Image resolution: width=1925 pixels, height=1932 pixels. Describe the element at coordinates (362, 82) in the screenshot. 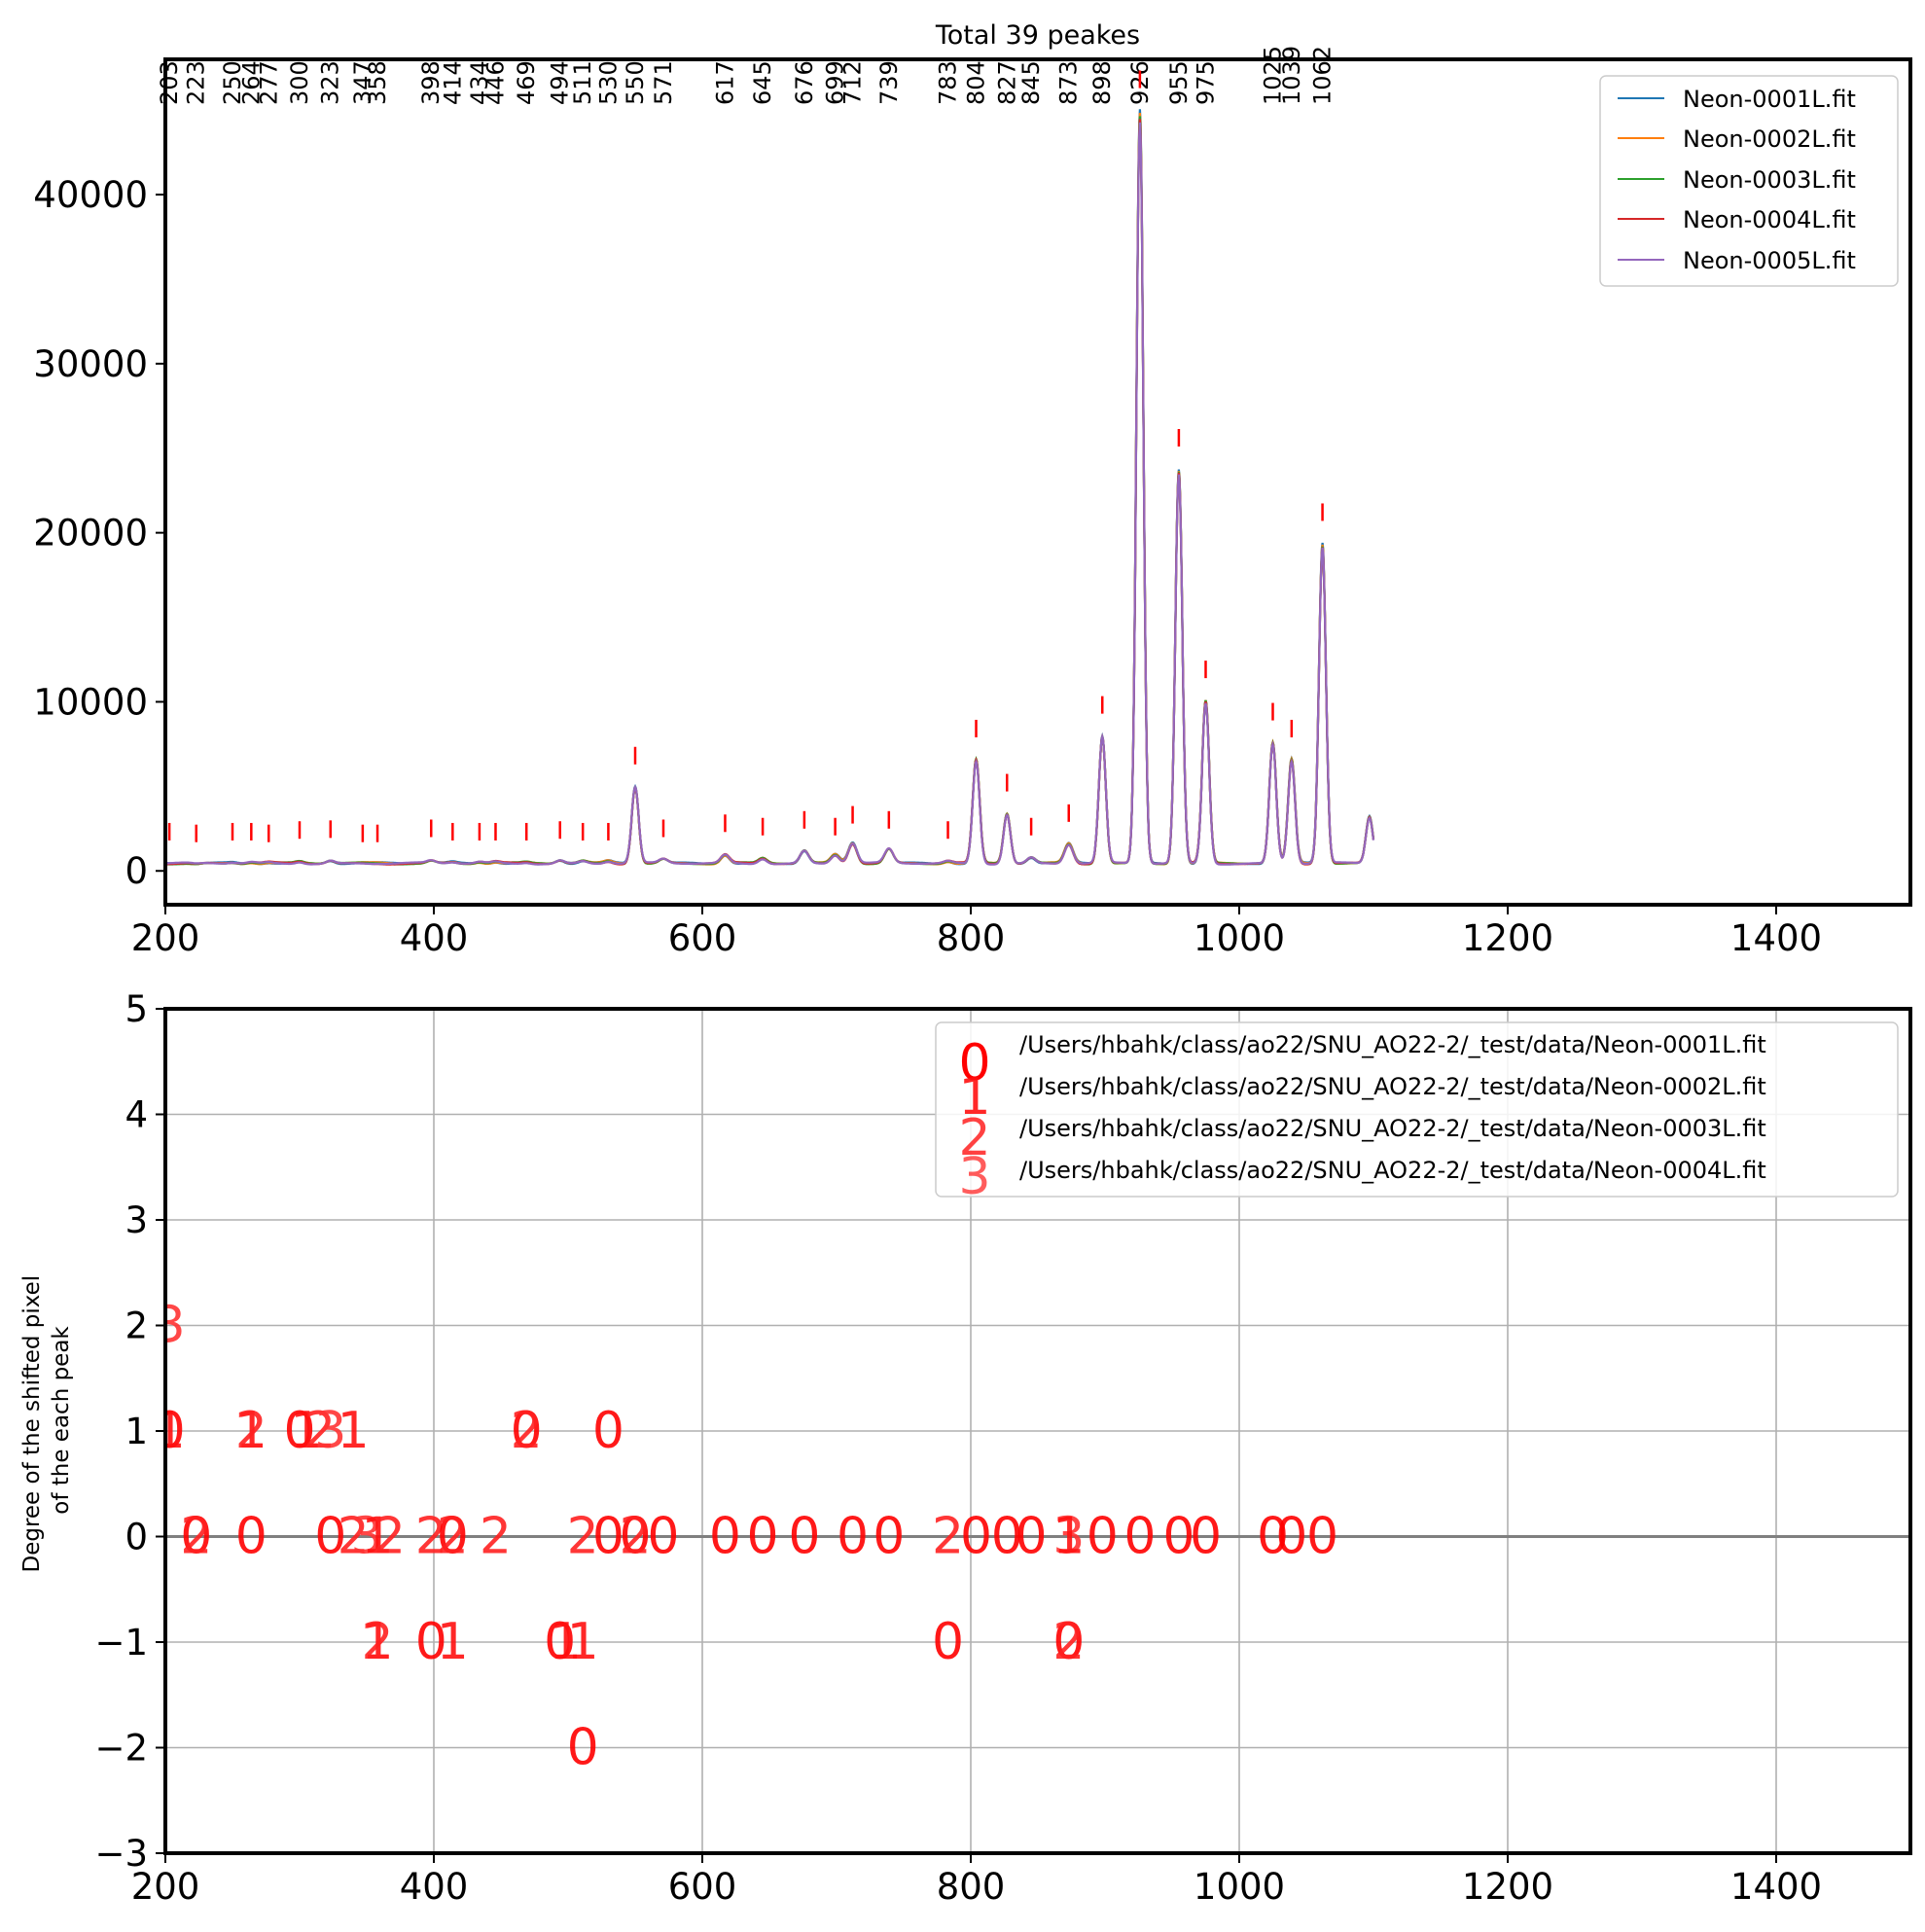

I see `peak-label: 347` at that location.